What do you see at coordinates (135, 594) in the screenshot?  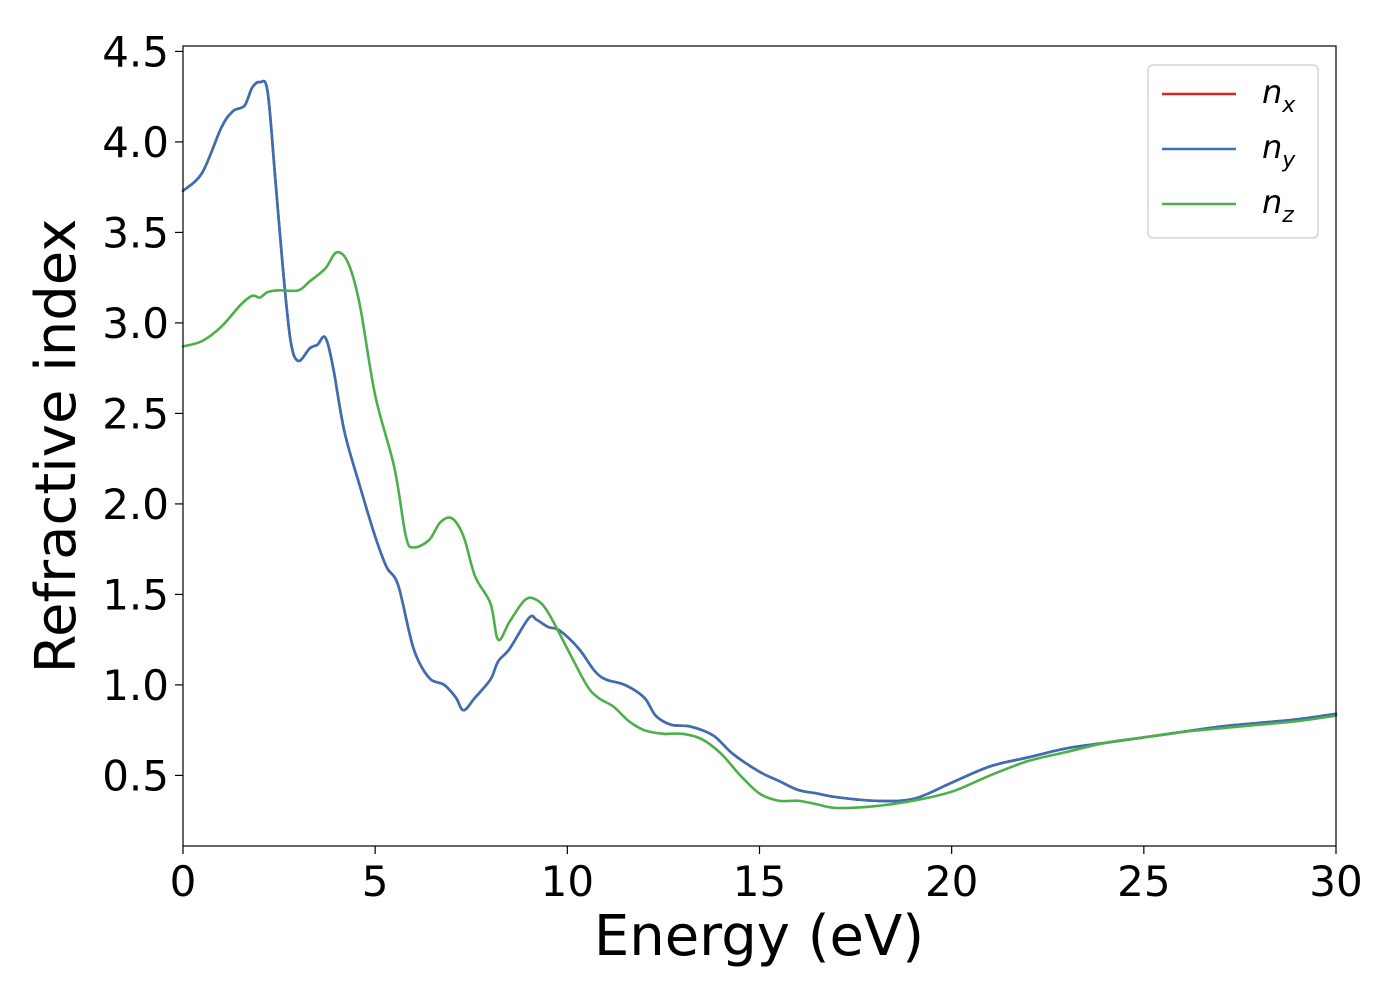 I see `y-tick-label: 1.5` at bounding box center [135, 594].